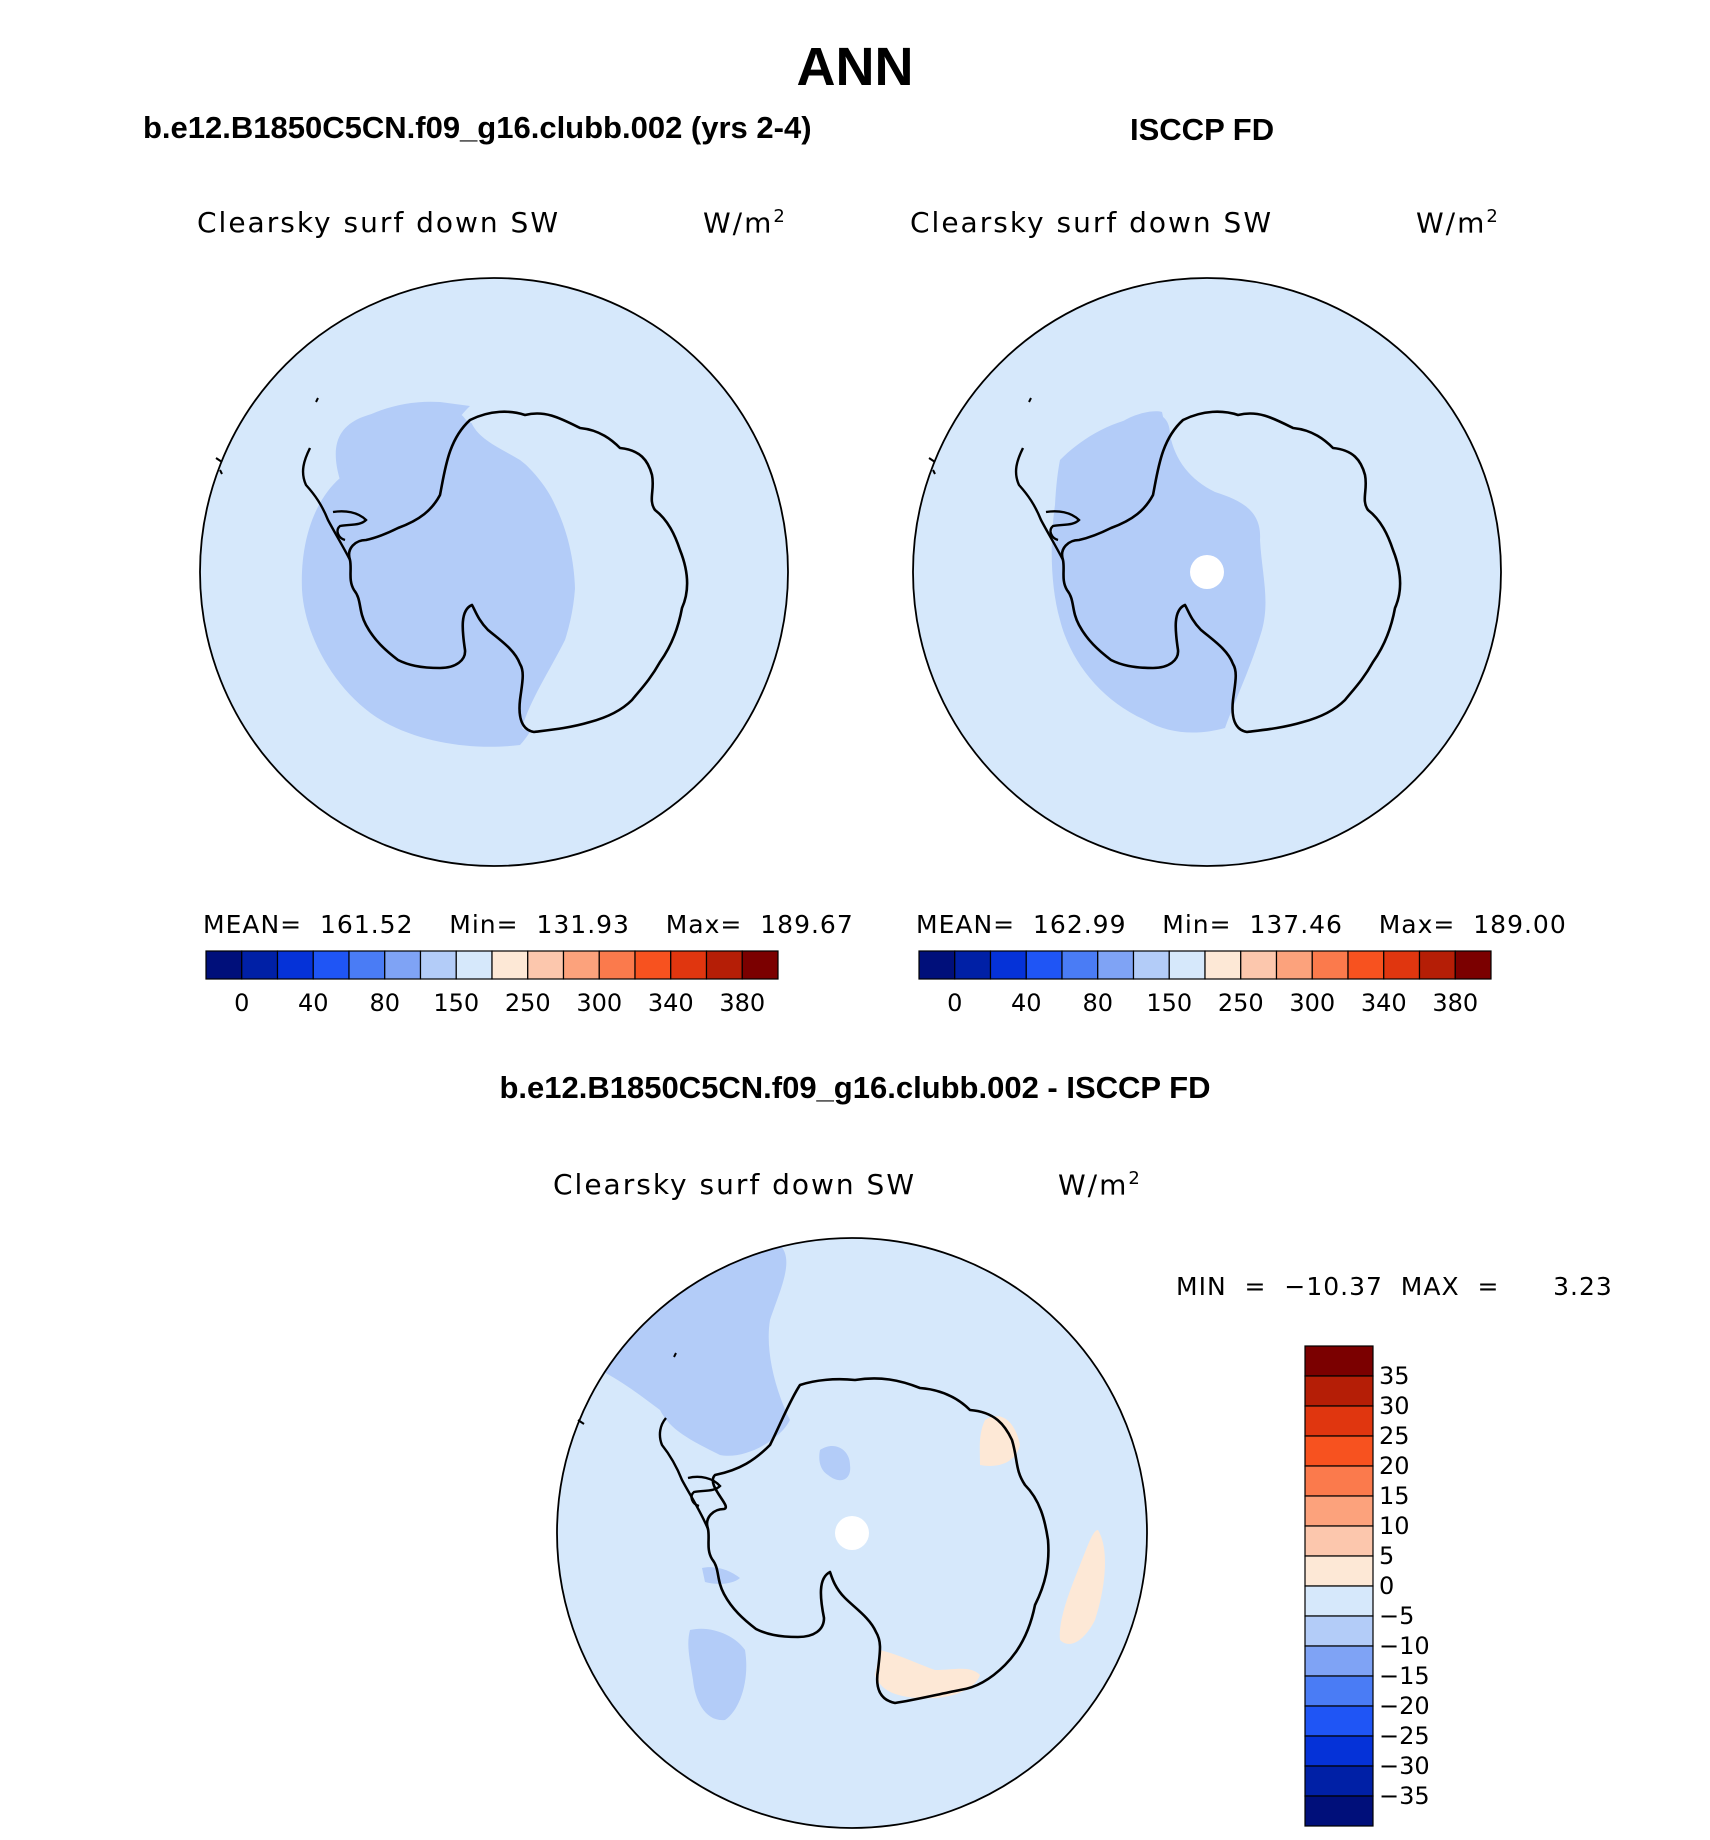 The image size is (1710, 1840). What do you see at coordinates (578, 573) in the screenshot?
I see `panel-1-light-inner` at bounding box center [578, 573].